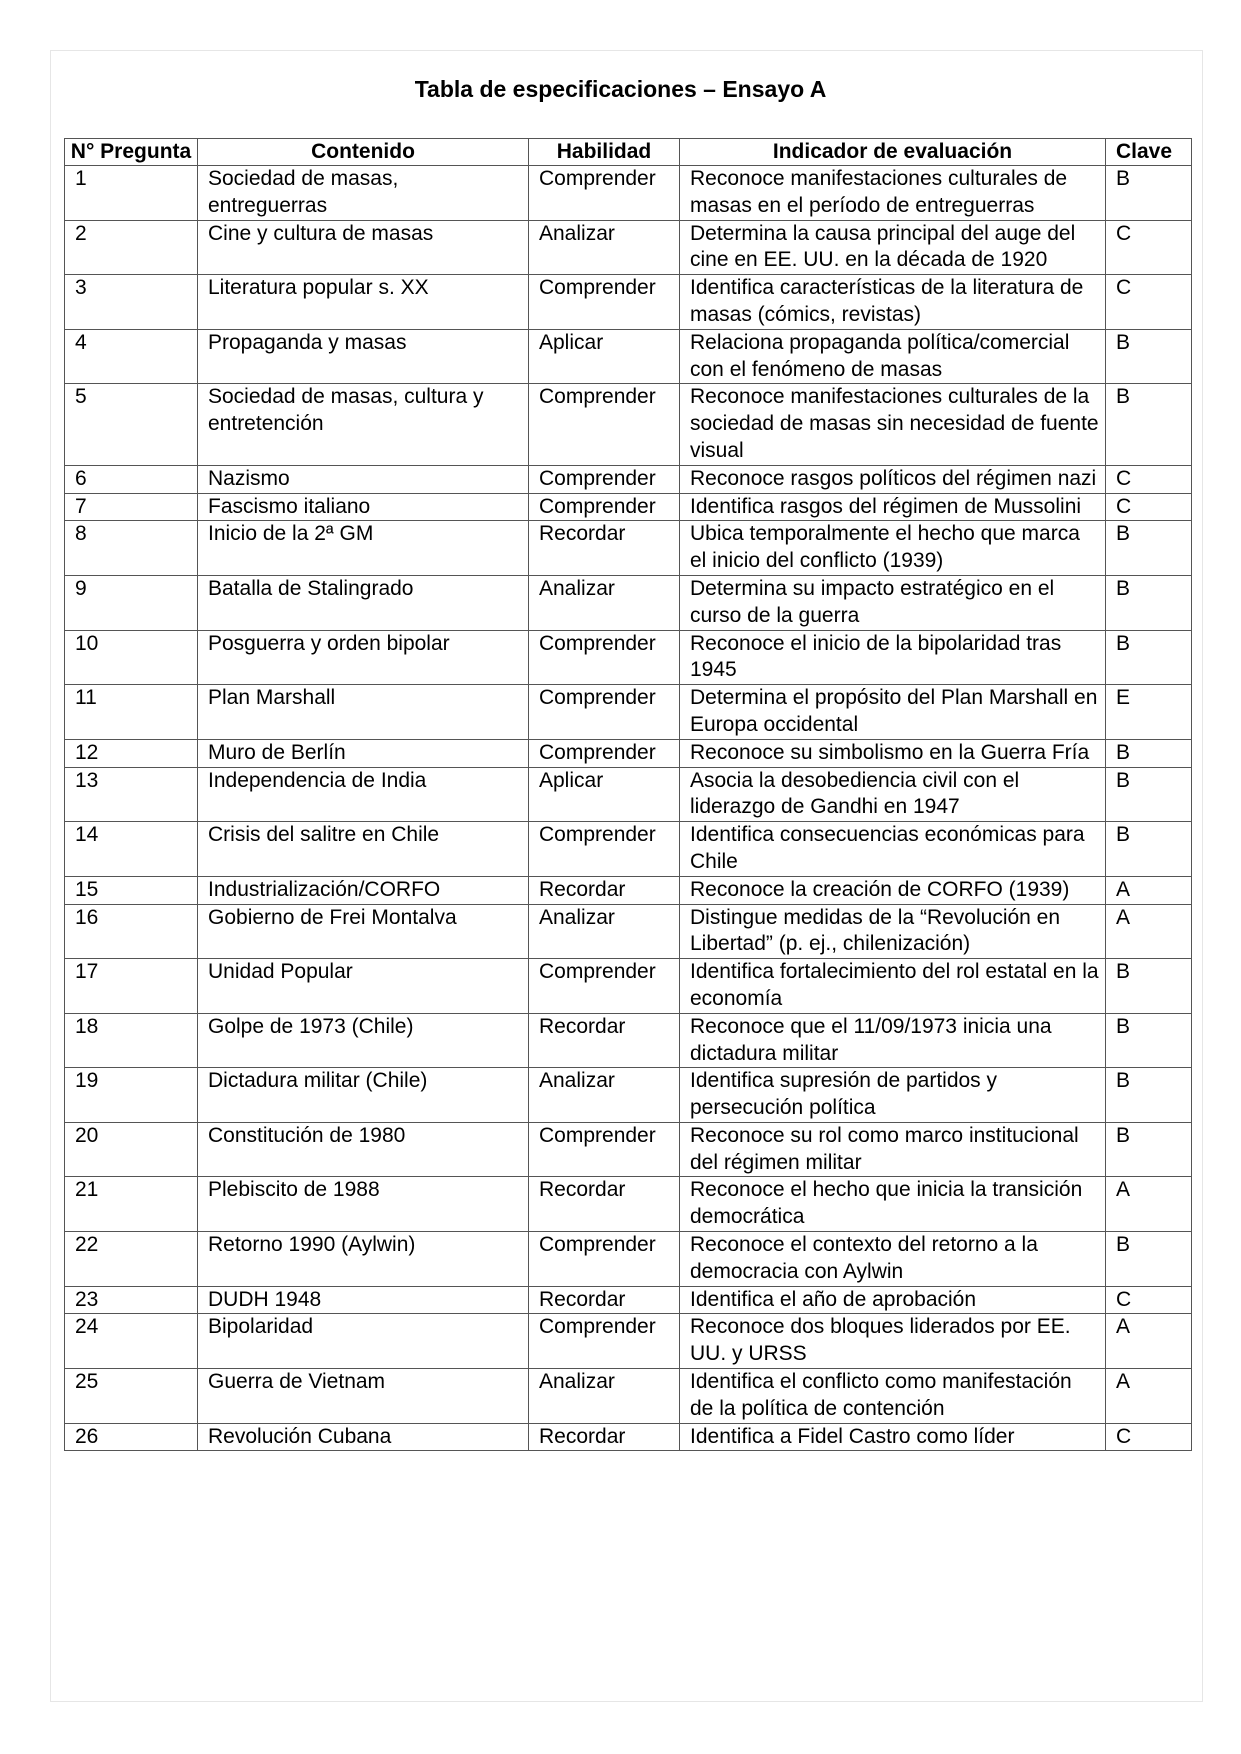  What do you see at coordinates (131, 302) in the screenshot?
I see `cell-num: 3` at bounding box center [131, 302].